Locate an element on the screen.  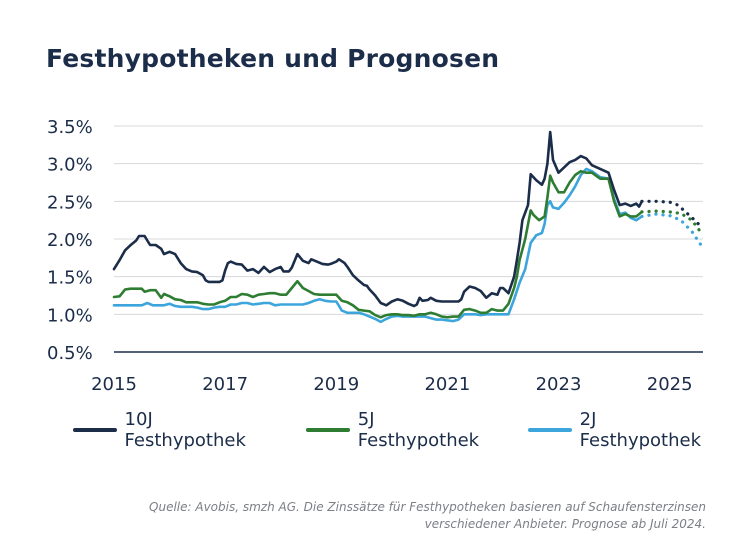
legend-item: 2J Festhypothek is located at coordinates (625, 430).